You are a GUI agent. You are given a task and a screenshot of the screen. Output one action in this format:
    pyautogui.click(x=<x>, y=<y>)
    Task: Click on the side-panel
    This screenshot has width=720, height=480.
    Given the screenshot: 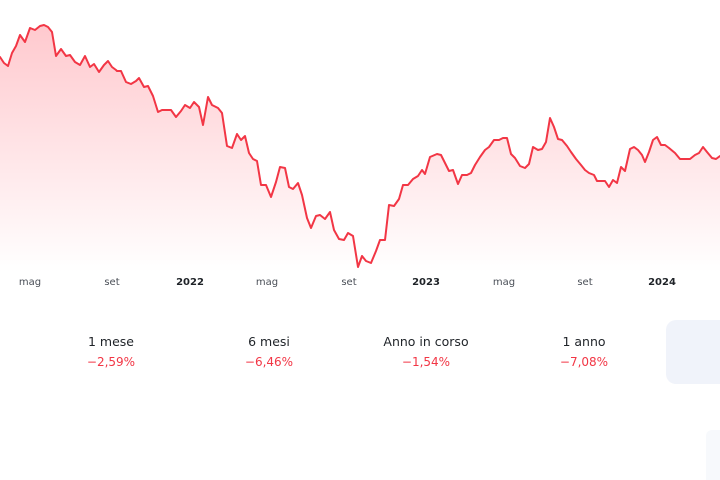 What is the action you would take?
    pyautogui.click(x=693, y=352)
    